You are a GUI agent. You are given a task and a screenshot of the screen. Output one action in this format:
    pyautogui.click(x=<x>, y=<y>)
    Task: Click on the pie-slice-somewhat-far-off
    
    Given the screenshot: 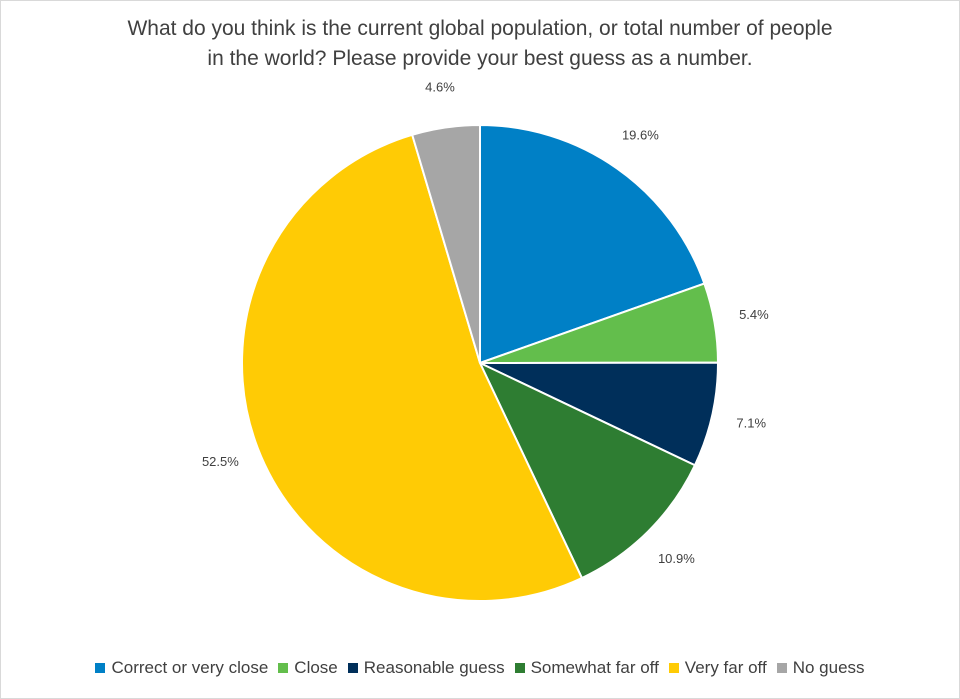 What is the action you would take?
    pyautogui.click(x=587, y=471)
    